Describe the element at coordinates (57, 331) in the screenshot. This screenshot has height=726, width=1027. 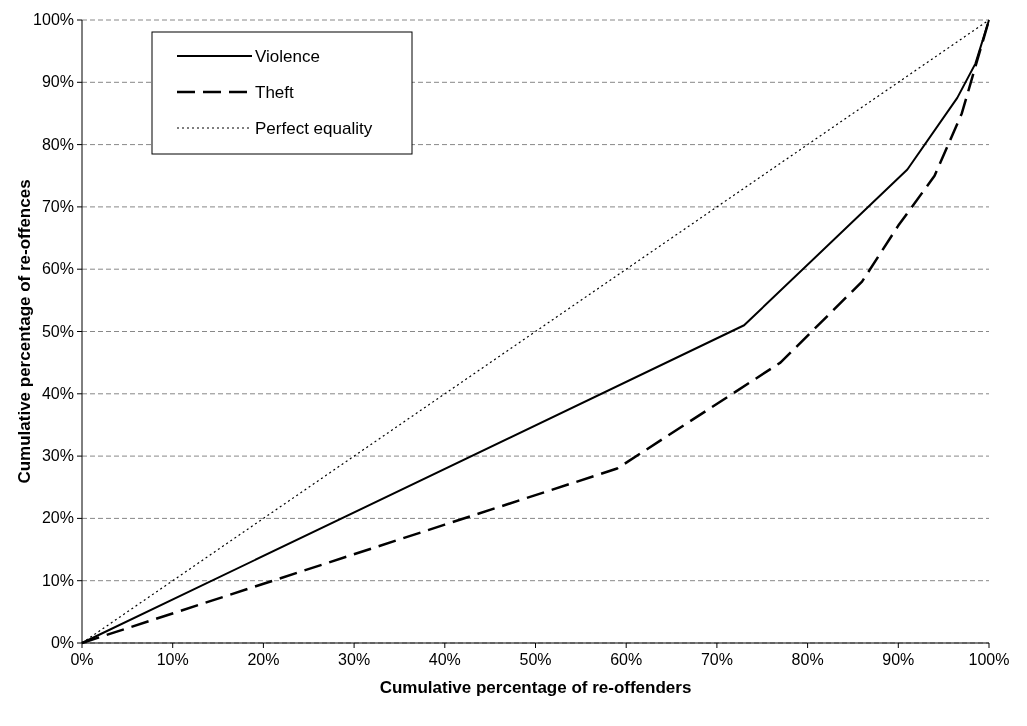
I see `y-tick-label: 50%` at that location.